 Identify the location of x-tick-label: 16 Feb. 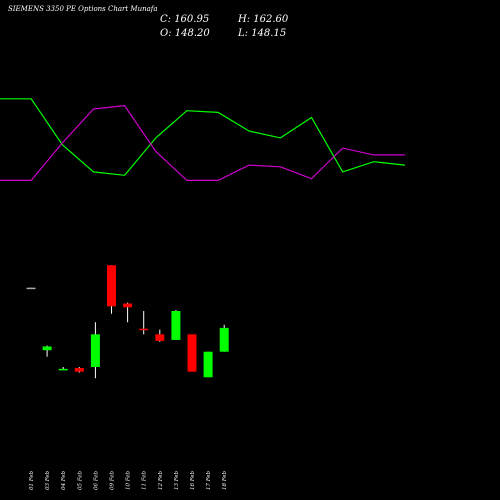
(193, 480).